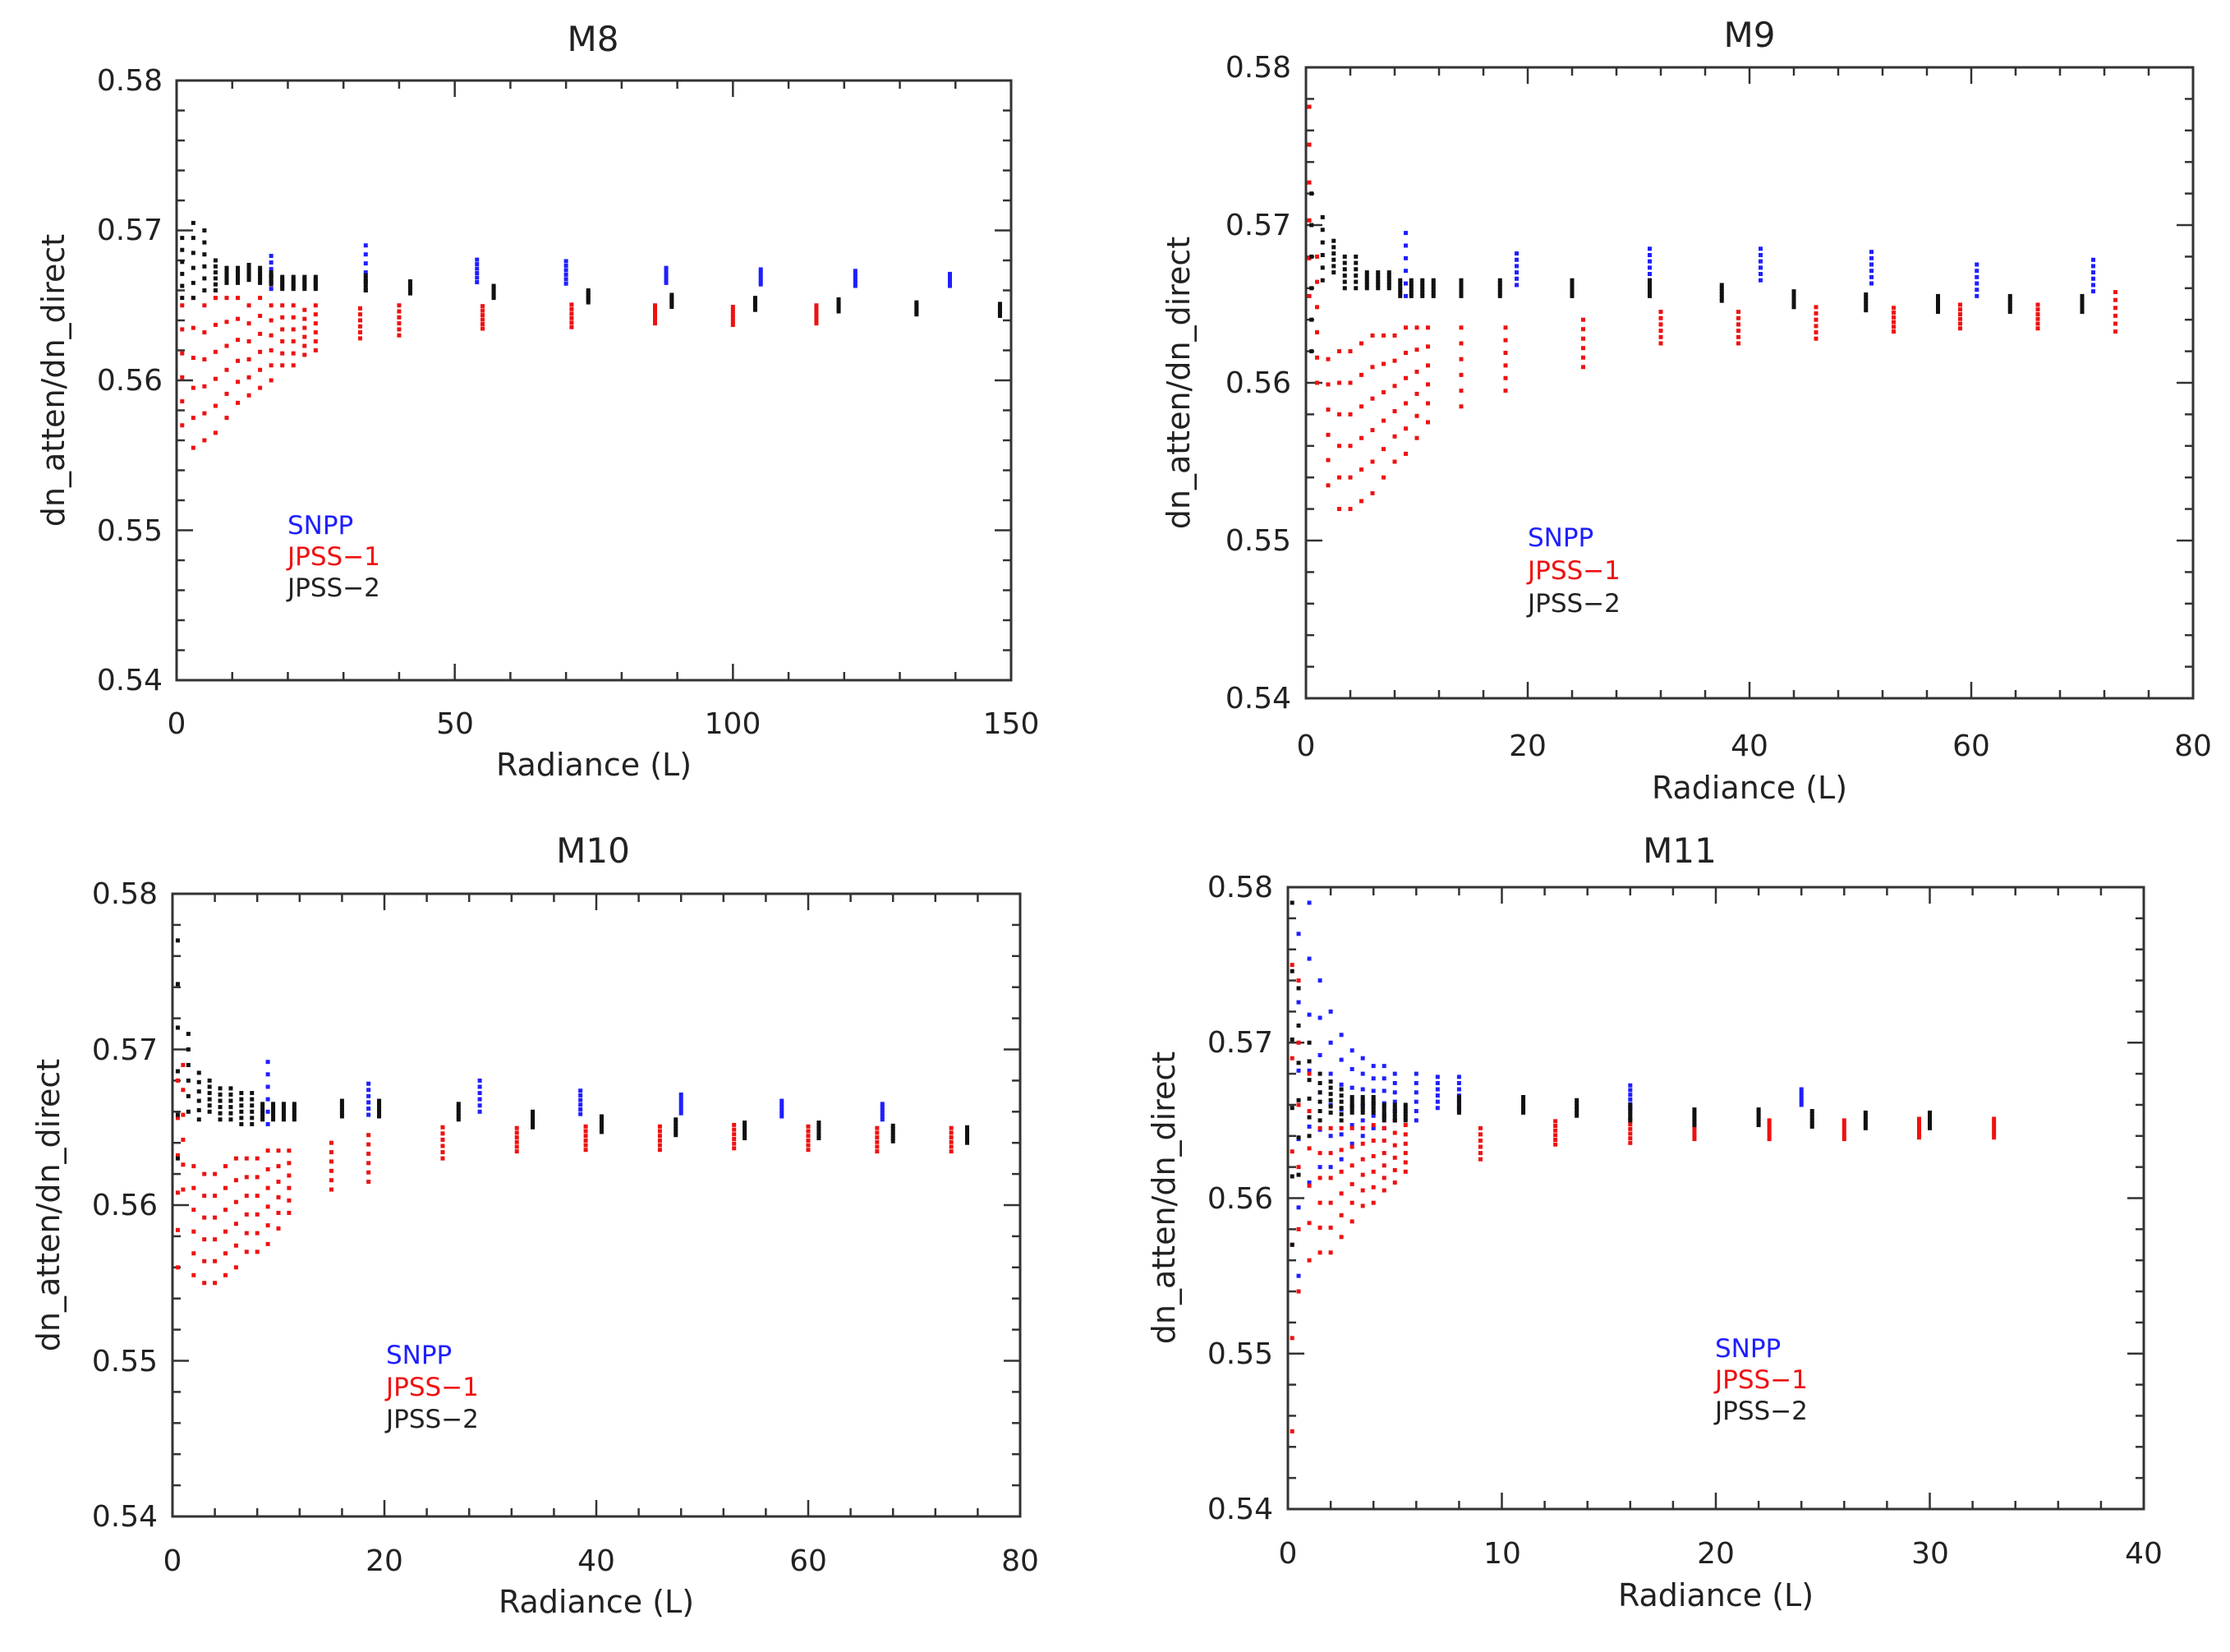  What do you see at coordinates (596, 1205) in the screenshot?
I see `tick-marks` at bounding box center [596, 1205].